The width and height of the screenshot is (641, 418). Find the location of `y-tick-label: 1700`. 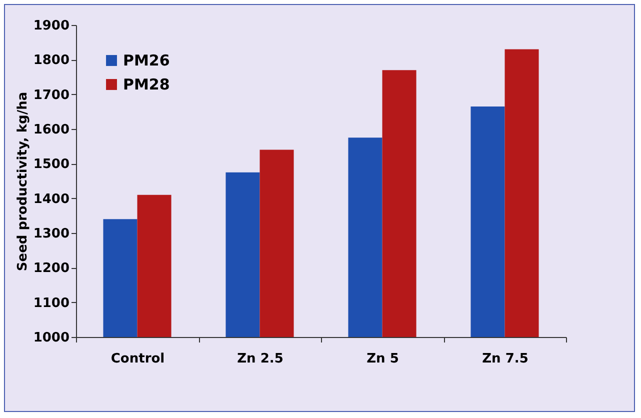

y-tick-label: 1700 is located at coordinates (51, 95).